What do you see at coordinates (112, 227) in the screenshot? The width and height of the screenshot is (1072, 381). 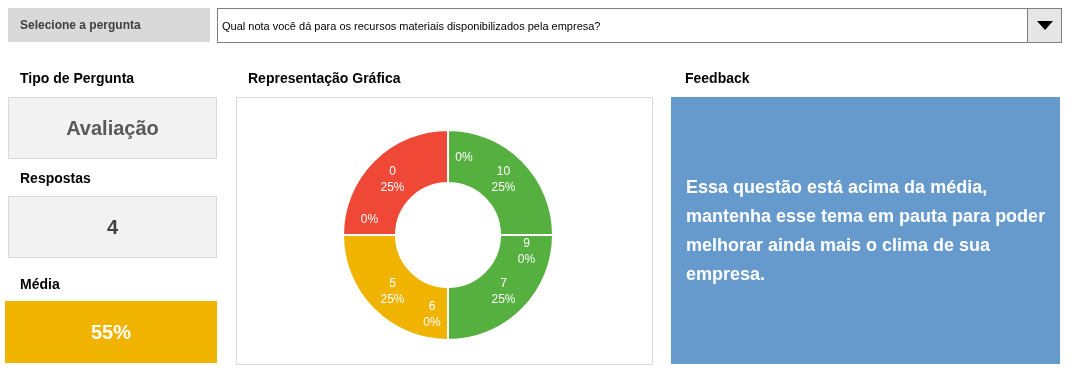 I see `text: 4` at bounding box center [112, 227].